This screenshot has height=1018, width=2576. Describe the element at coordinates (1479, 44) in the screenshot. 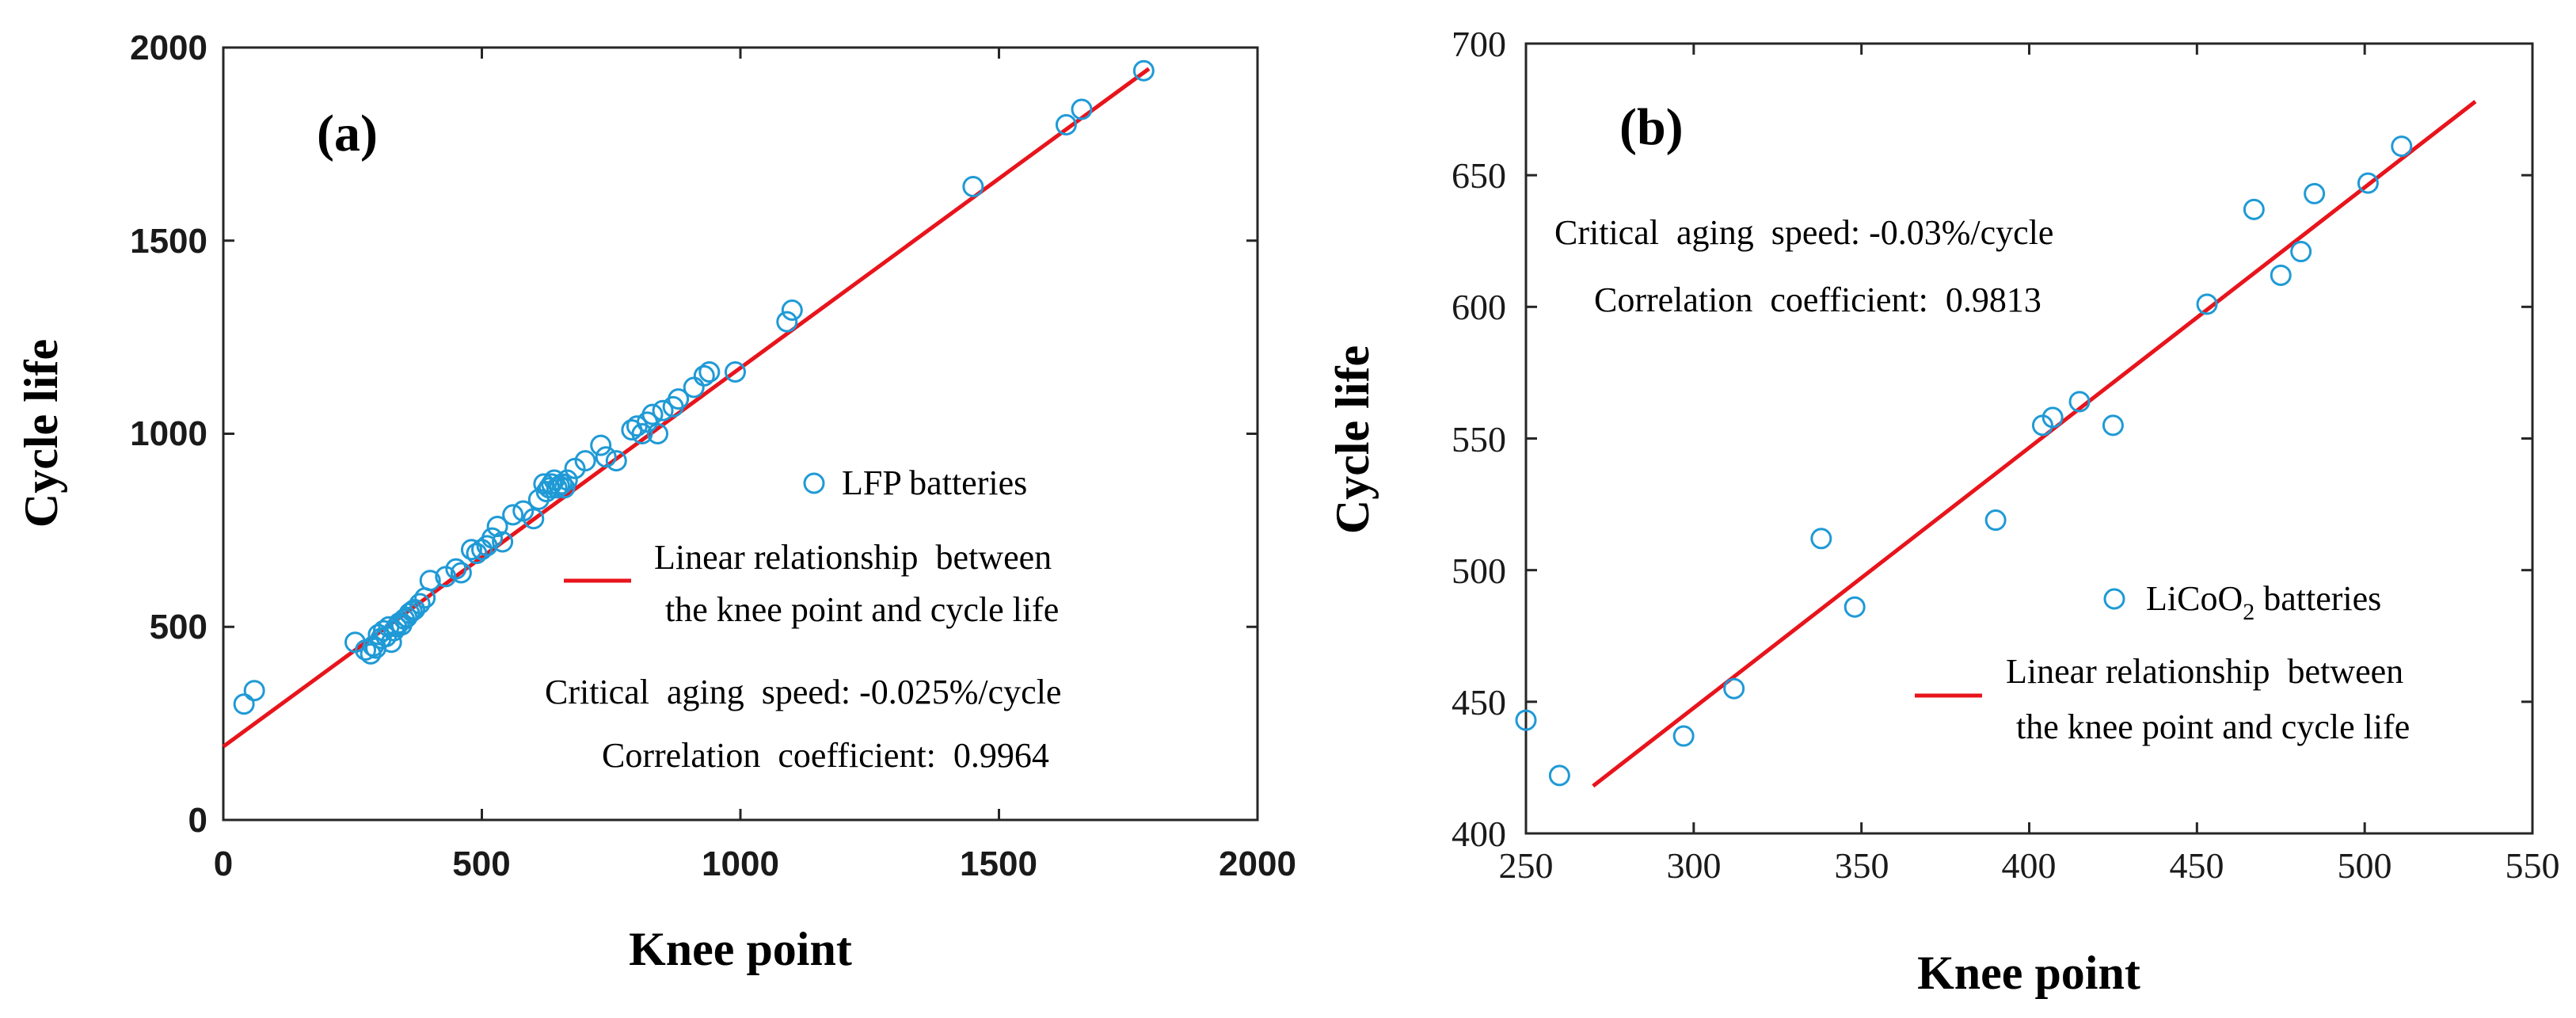

I see `panel-b-y-tick-label: 700` at that location.